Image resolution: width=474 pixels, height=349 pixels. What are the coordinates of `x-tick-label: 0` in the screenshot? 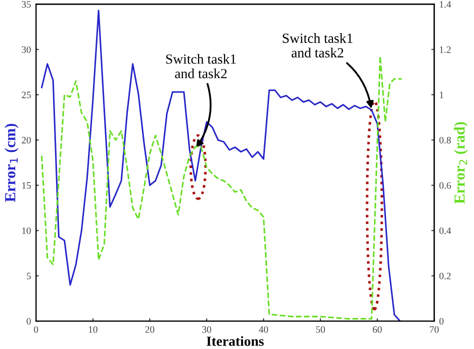 It's located at (36, 329).